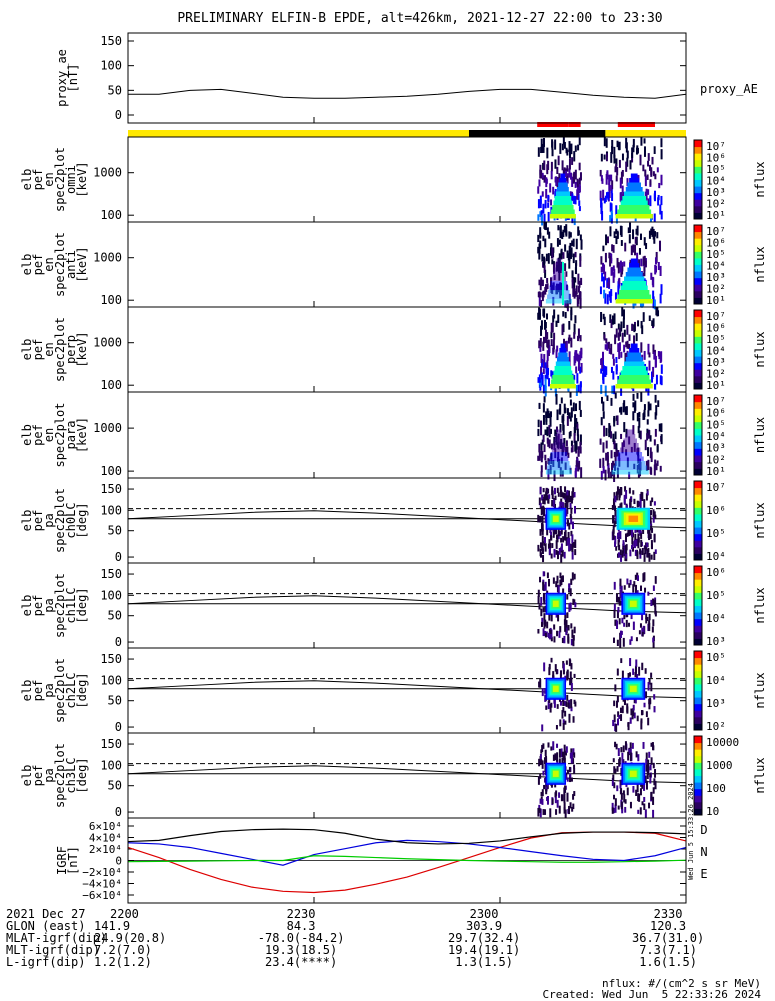 The image size is (775, 1001). Describe the element at coordinates (407, 690) in the screenshot. I see `plot-frame` at that location.